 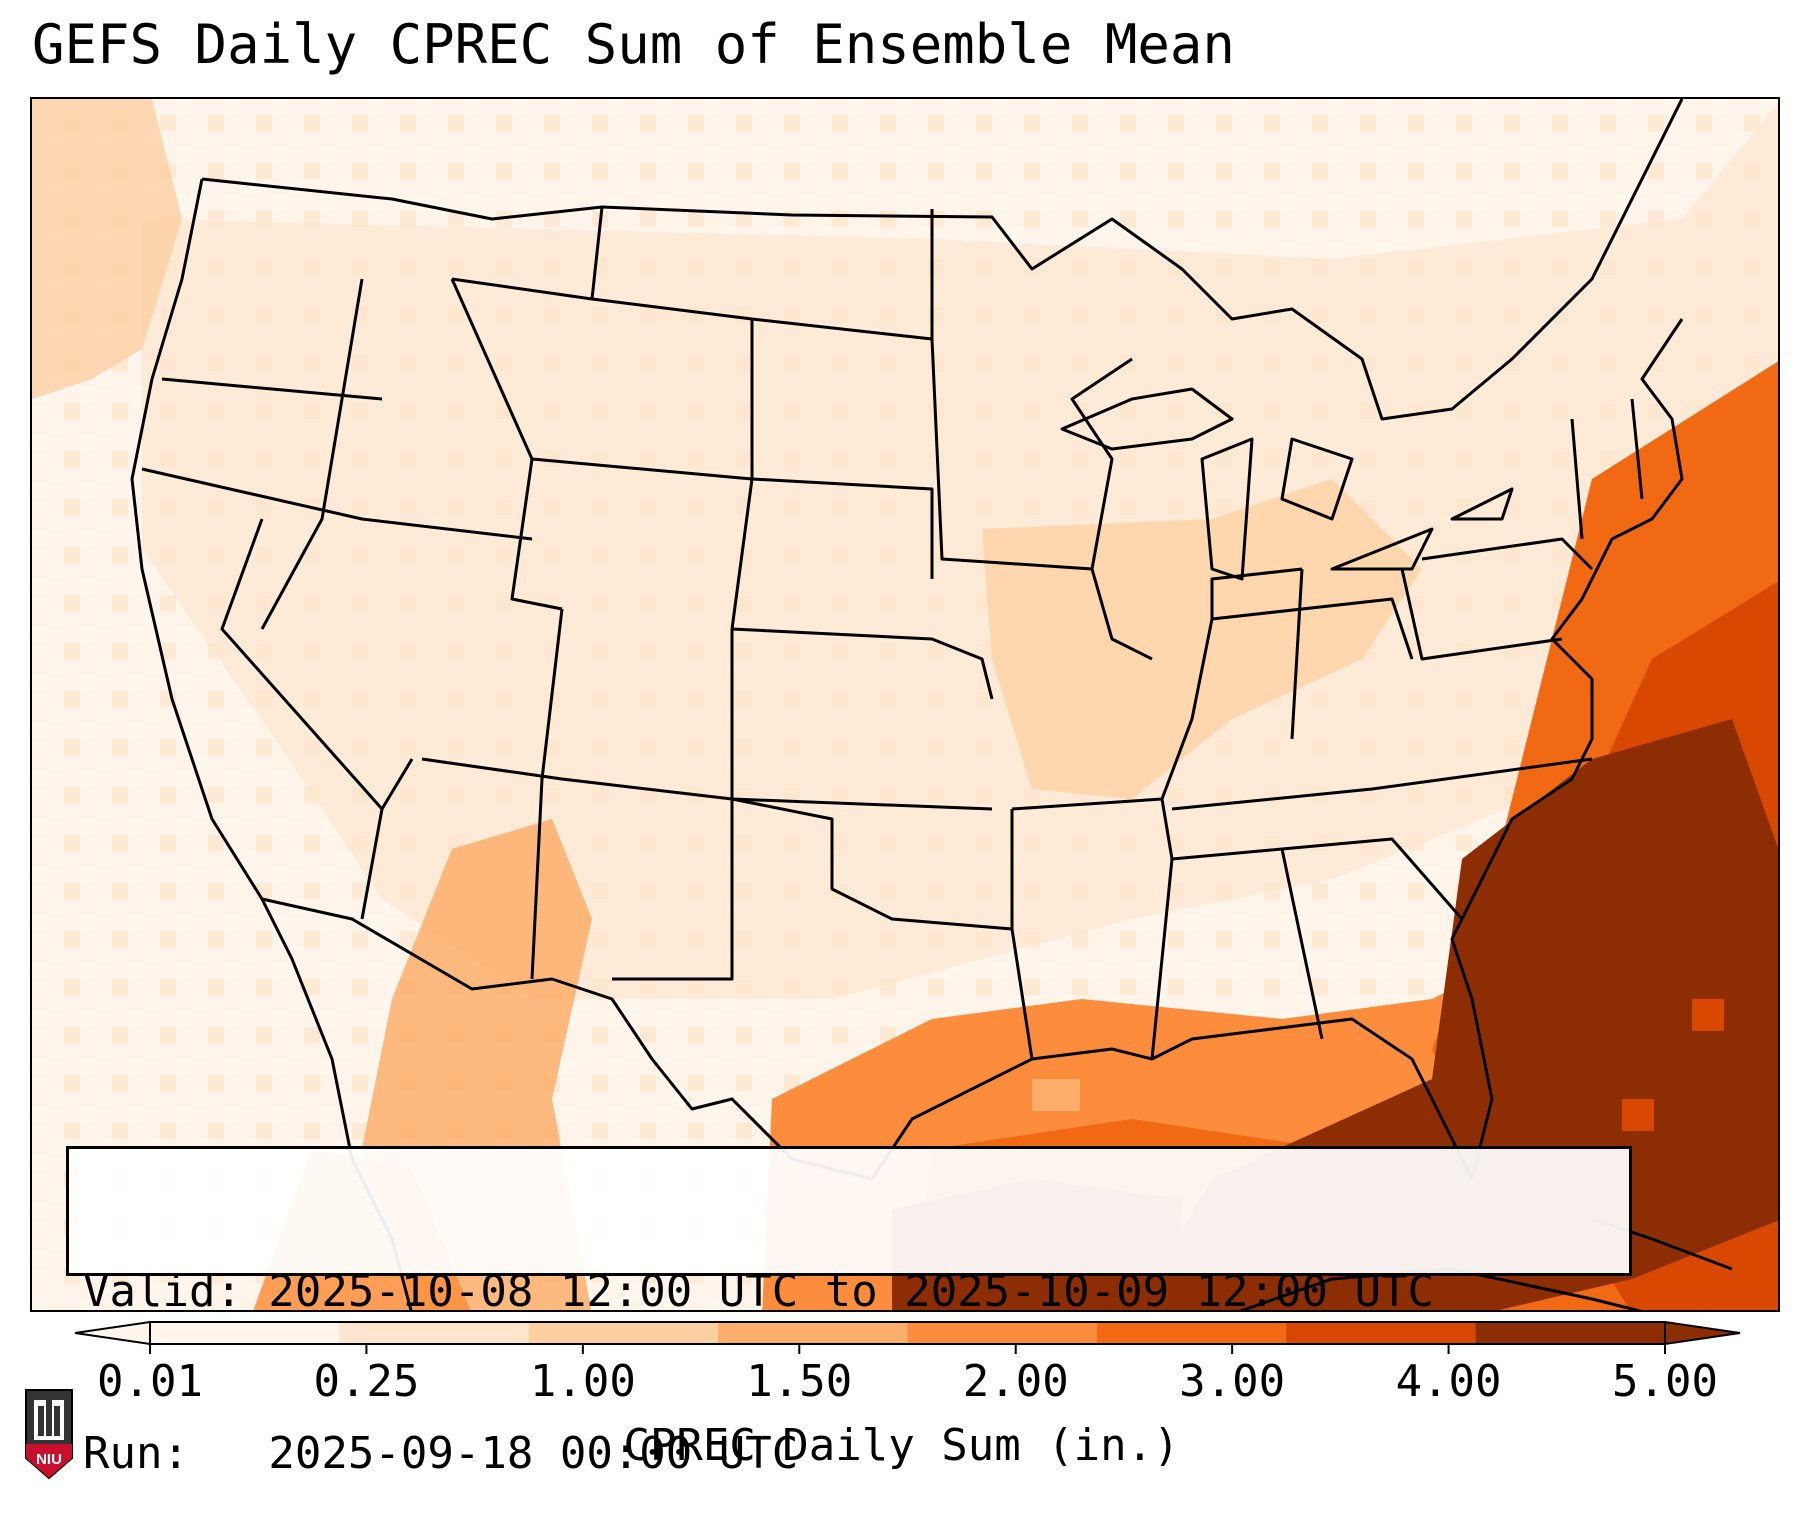 What do you see at coordinates (150, 1381) in the screenshot?
I see `colorbar-tick-label: 0.01` at bounding box center [150, 1381].